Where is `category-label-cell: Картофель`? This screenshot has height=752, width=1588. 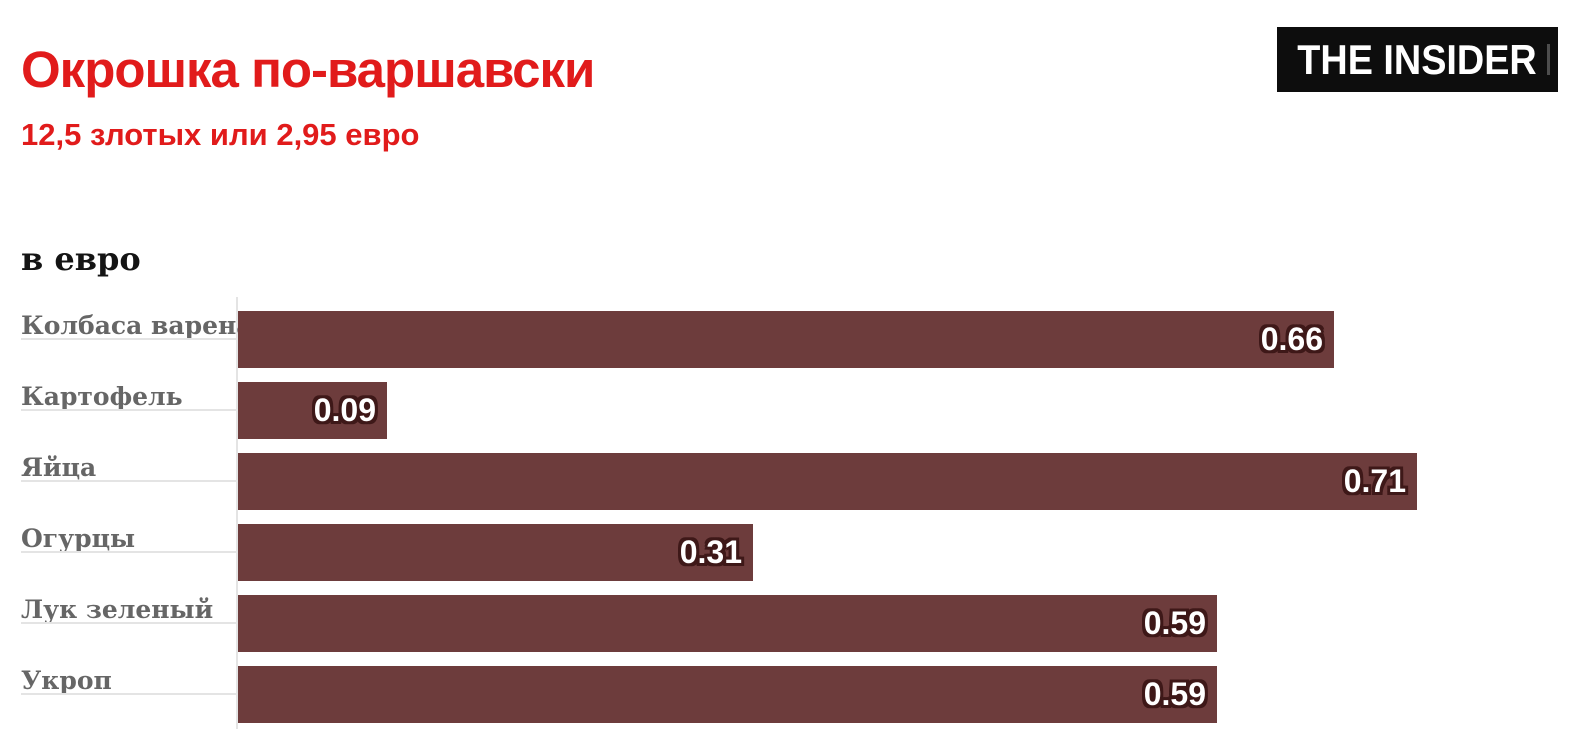
category-label-cell: Картофель is located at coordinates (119, 410).